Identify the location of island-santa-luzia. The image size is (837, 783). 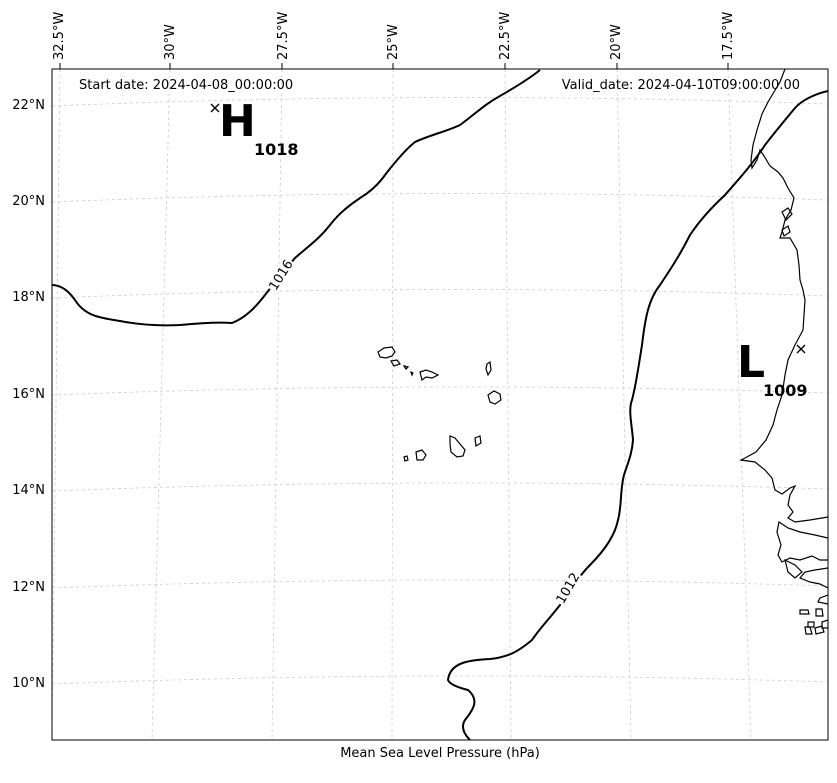
(406, 367).